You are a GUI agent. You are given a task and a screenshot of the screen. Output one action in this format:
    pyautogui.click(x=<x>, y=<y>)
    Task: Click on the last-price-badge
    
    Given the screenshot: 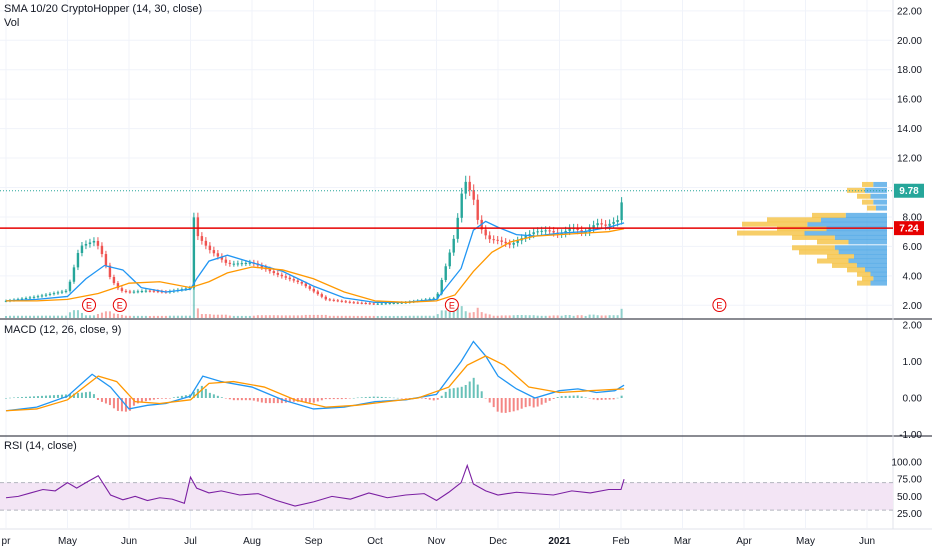 What is the action you would take?
    pyautogui.click(x=909, y=190)
    